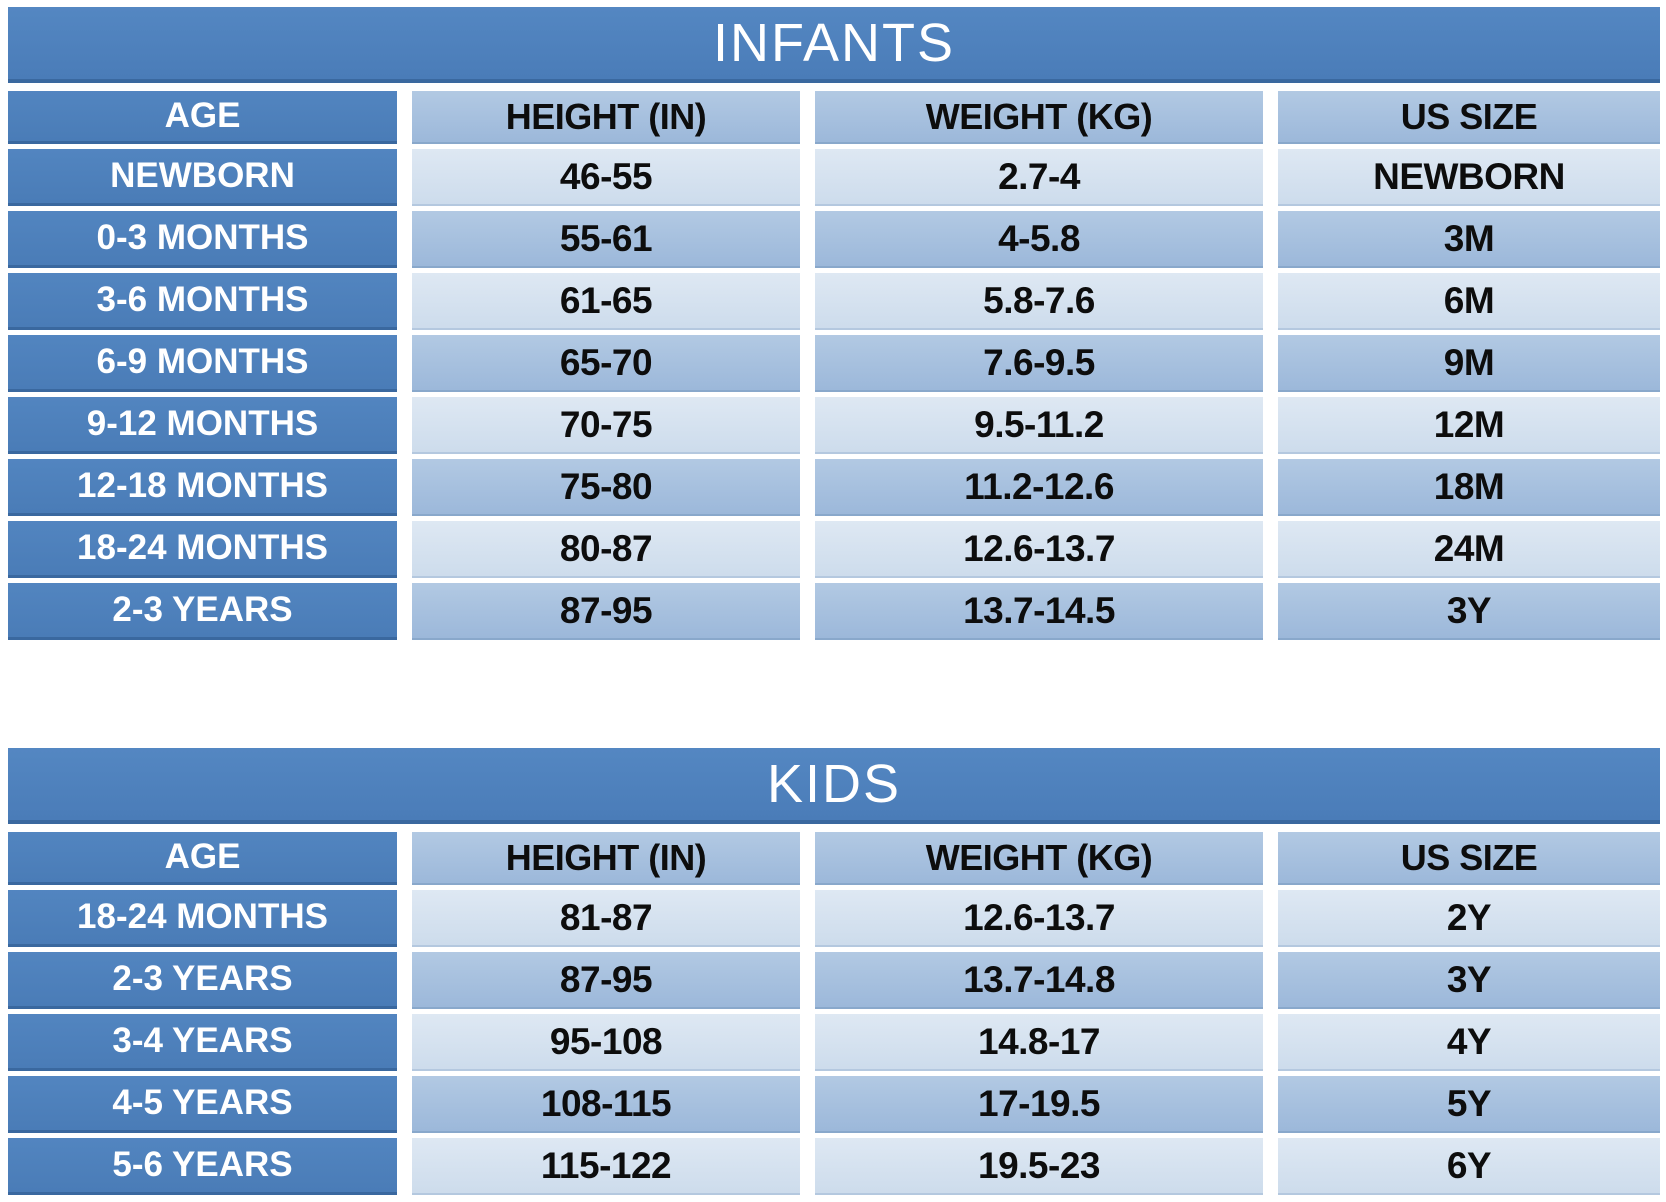 This screenshot has width=1666, height=1202. I want to click on section-spacer, so click(834, 694).